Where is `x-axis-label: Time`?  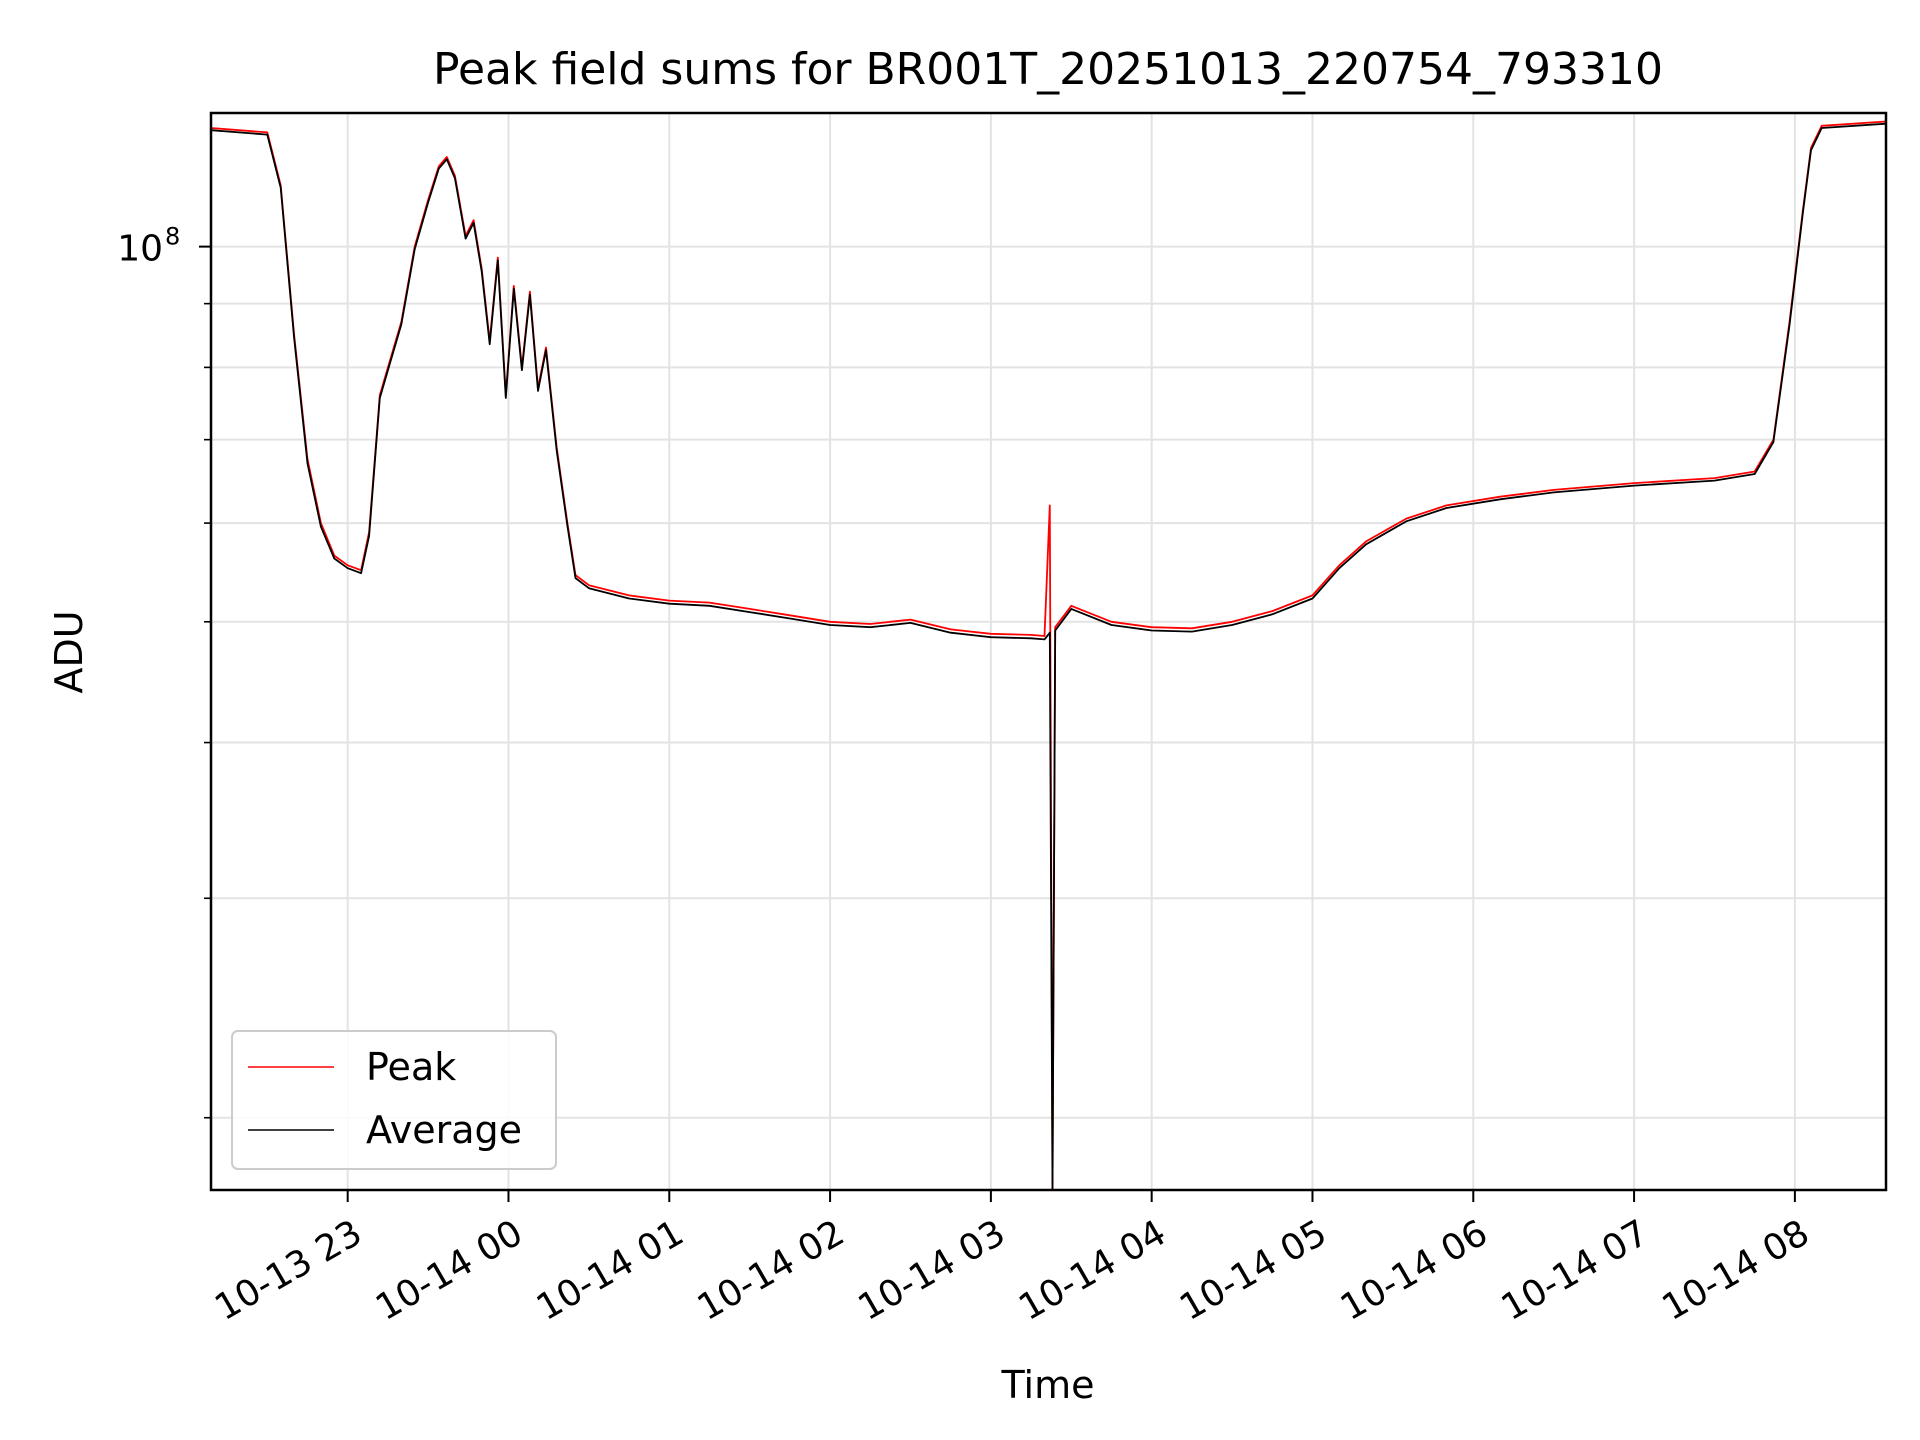
x-axis-label: Time is located at coordinates (1048, 1385).